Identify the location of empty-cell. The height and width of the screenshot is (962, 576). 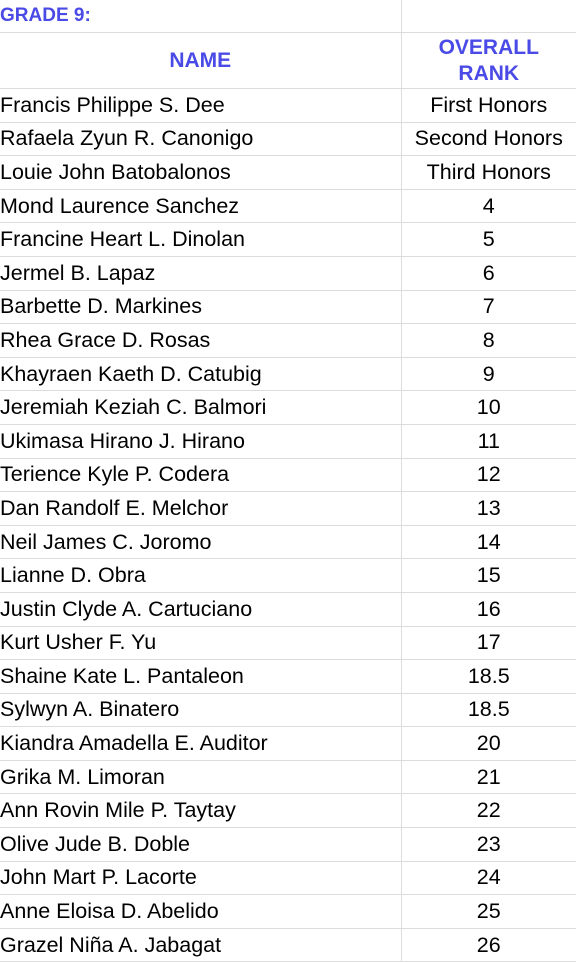
(488, 16).